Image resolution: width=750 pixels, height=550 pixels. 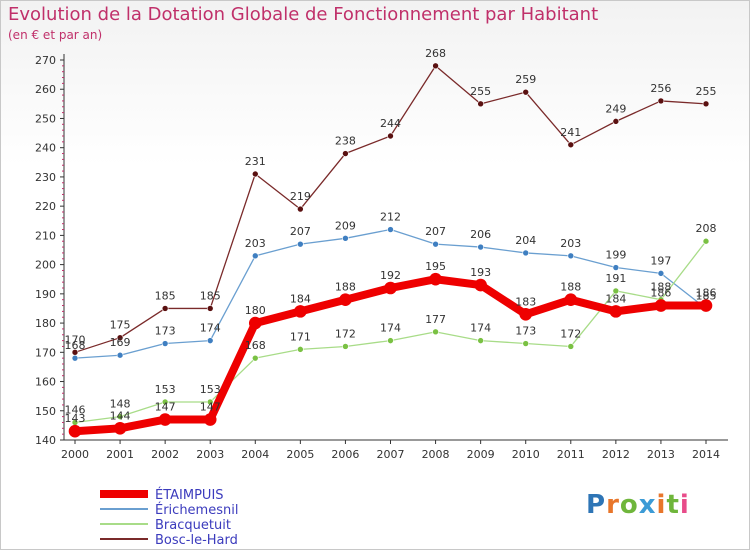 What do you see at coordinates (120, 342) in the screenshot?
I see `data-label--richemesnil: 169` at bounding box center [120, 342].